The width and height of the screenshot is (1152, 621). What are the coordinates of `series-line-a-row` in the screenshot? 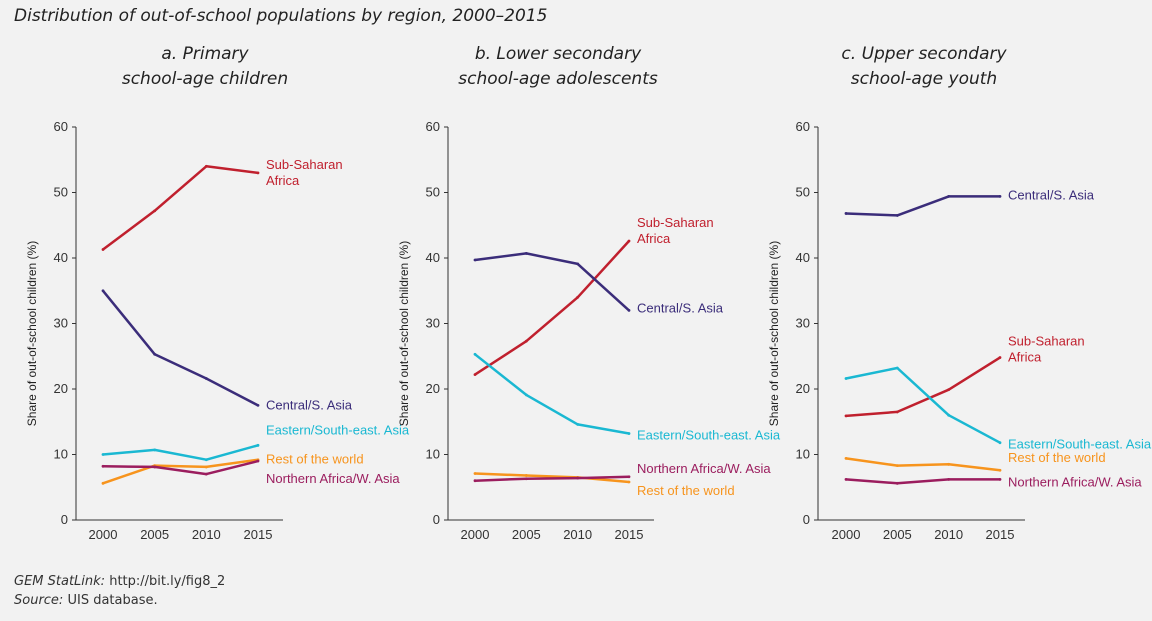 It's located at (180, 471).